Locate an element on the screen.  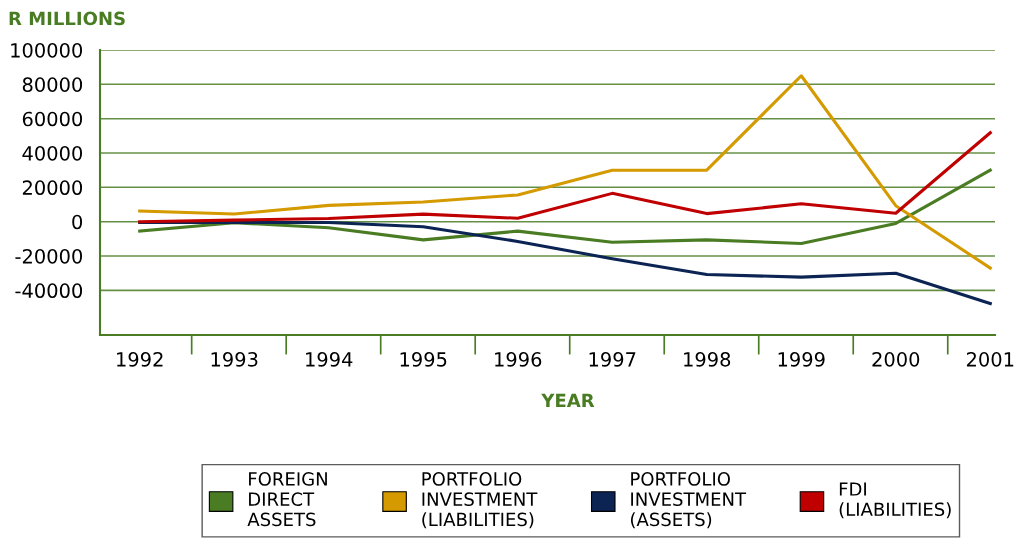
x-tick-label: 1993 is located at coordinates (234, 359).